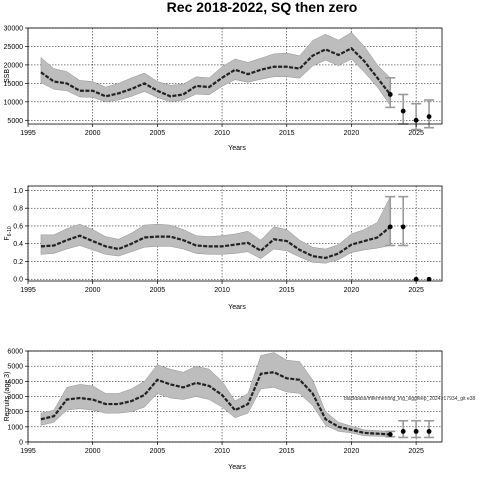  Describe the element at coordinates (7, 76) in the screenshot. I see `panel-1-y-axis-label: SSB` at that location.